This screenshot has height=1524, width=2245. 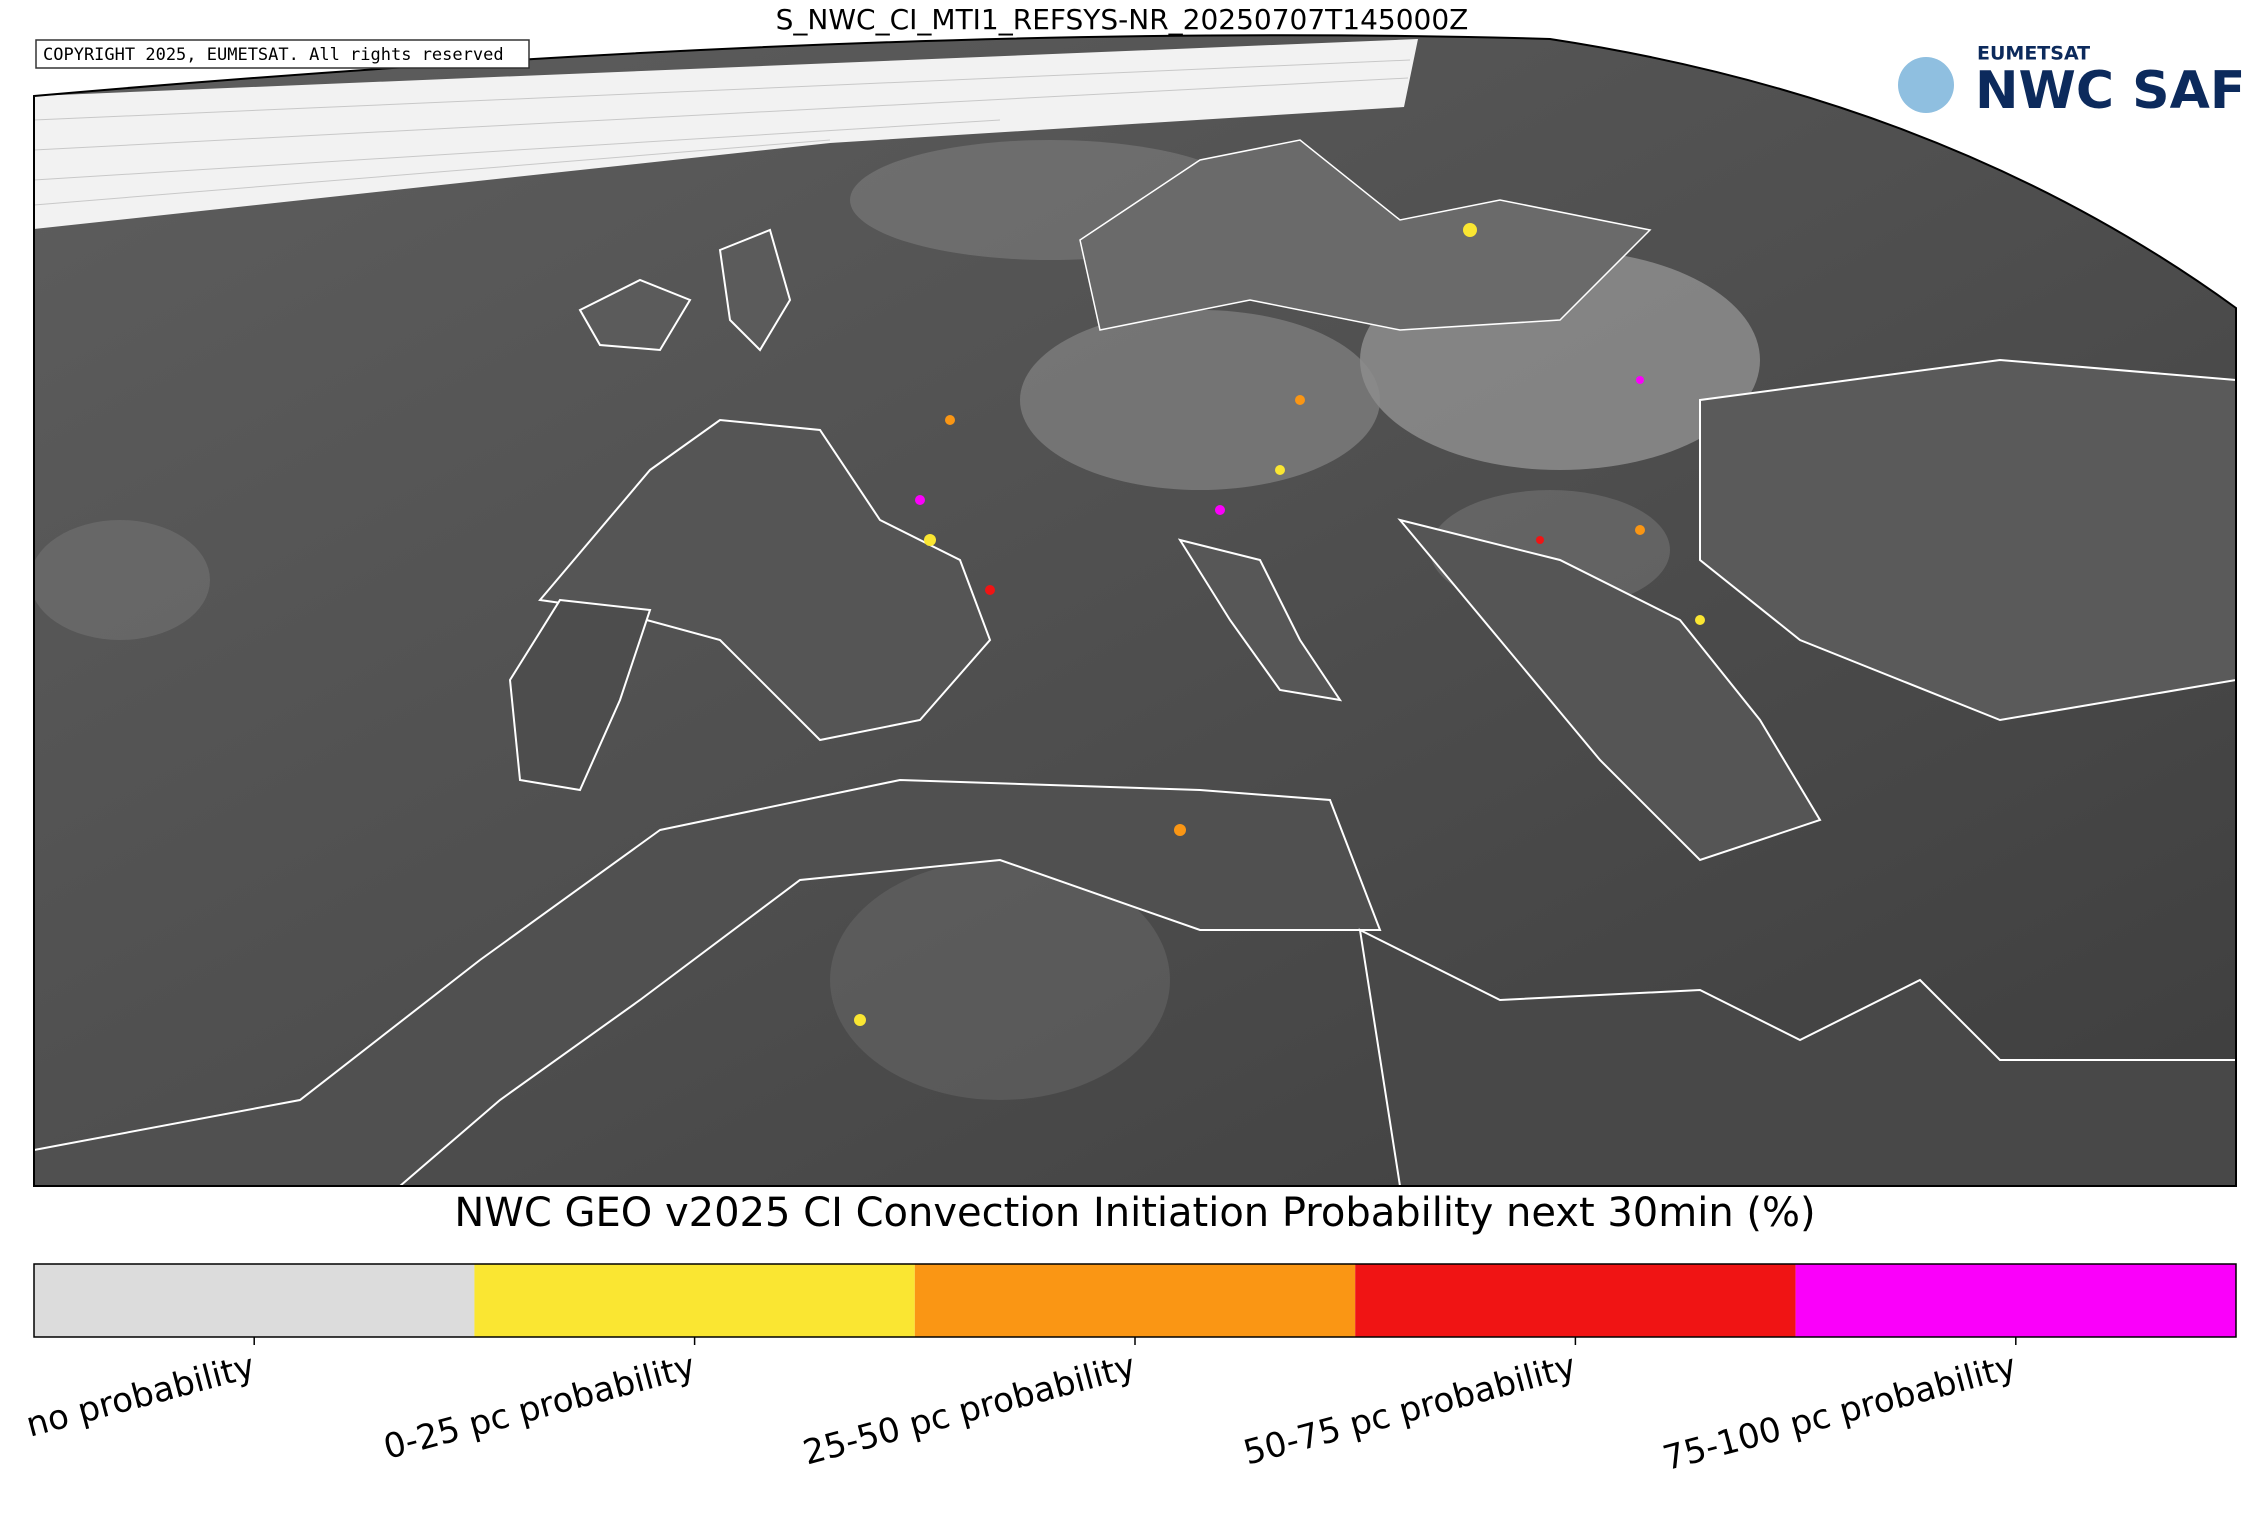 I want to click on colorbar-label: 75-100 pc probability, so click(x=1840, y=1412).